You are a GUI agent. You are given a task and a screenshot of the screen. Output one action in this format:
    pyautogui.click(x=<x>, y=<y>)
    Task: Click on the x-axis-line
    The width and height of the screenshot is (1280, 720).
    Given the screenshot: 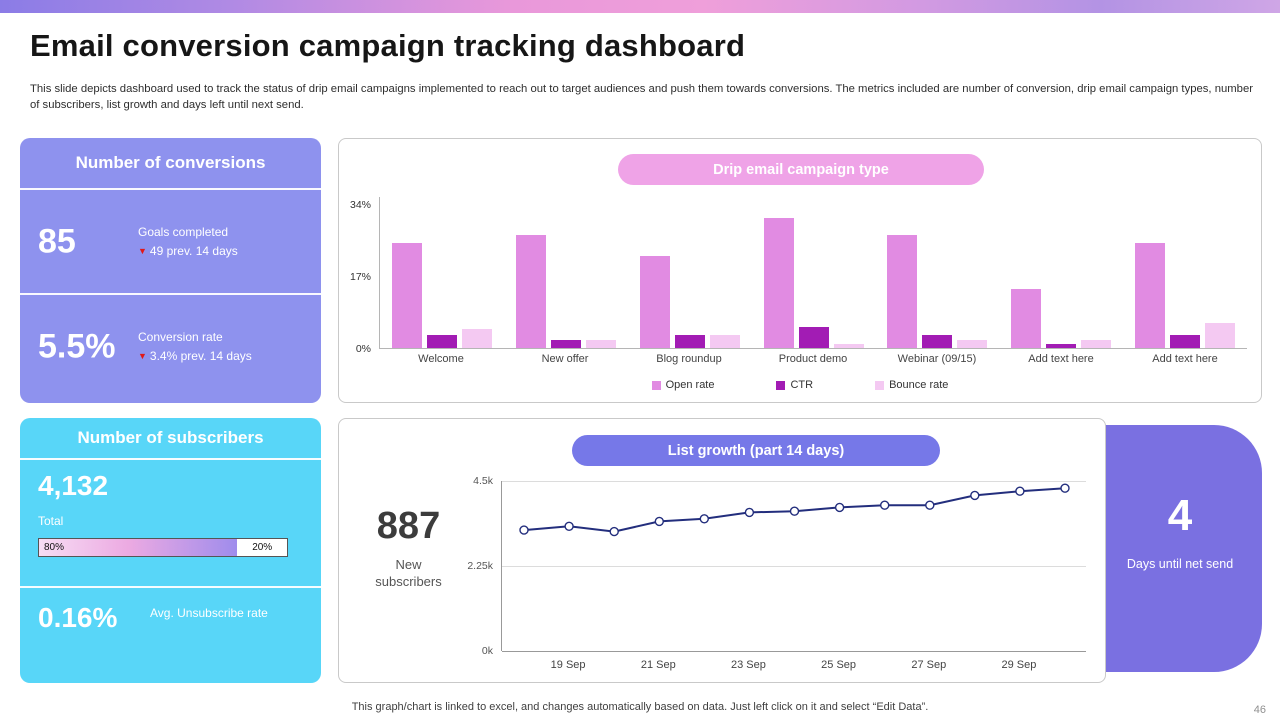 What is the action you would take?
    pyautogui.click(x=794, y=651)
    